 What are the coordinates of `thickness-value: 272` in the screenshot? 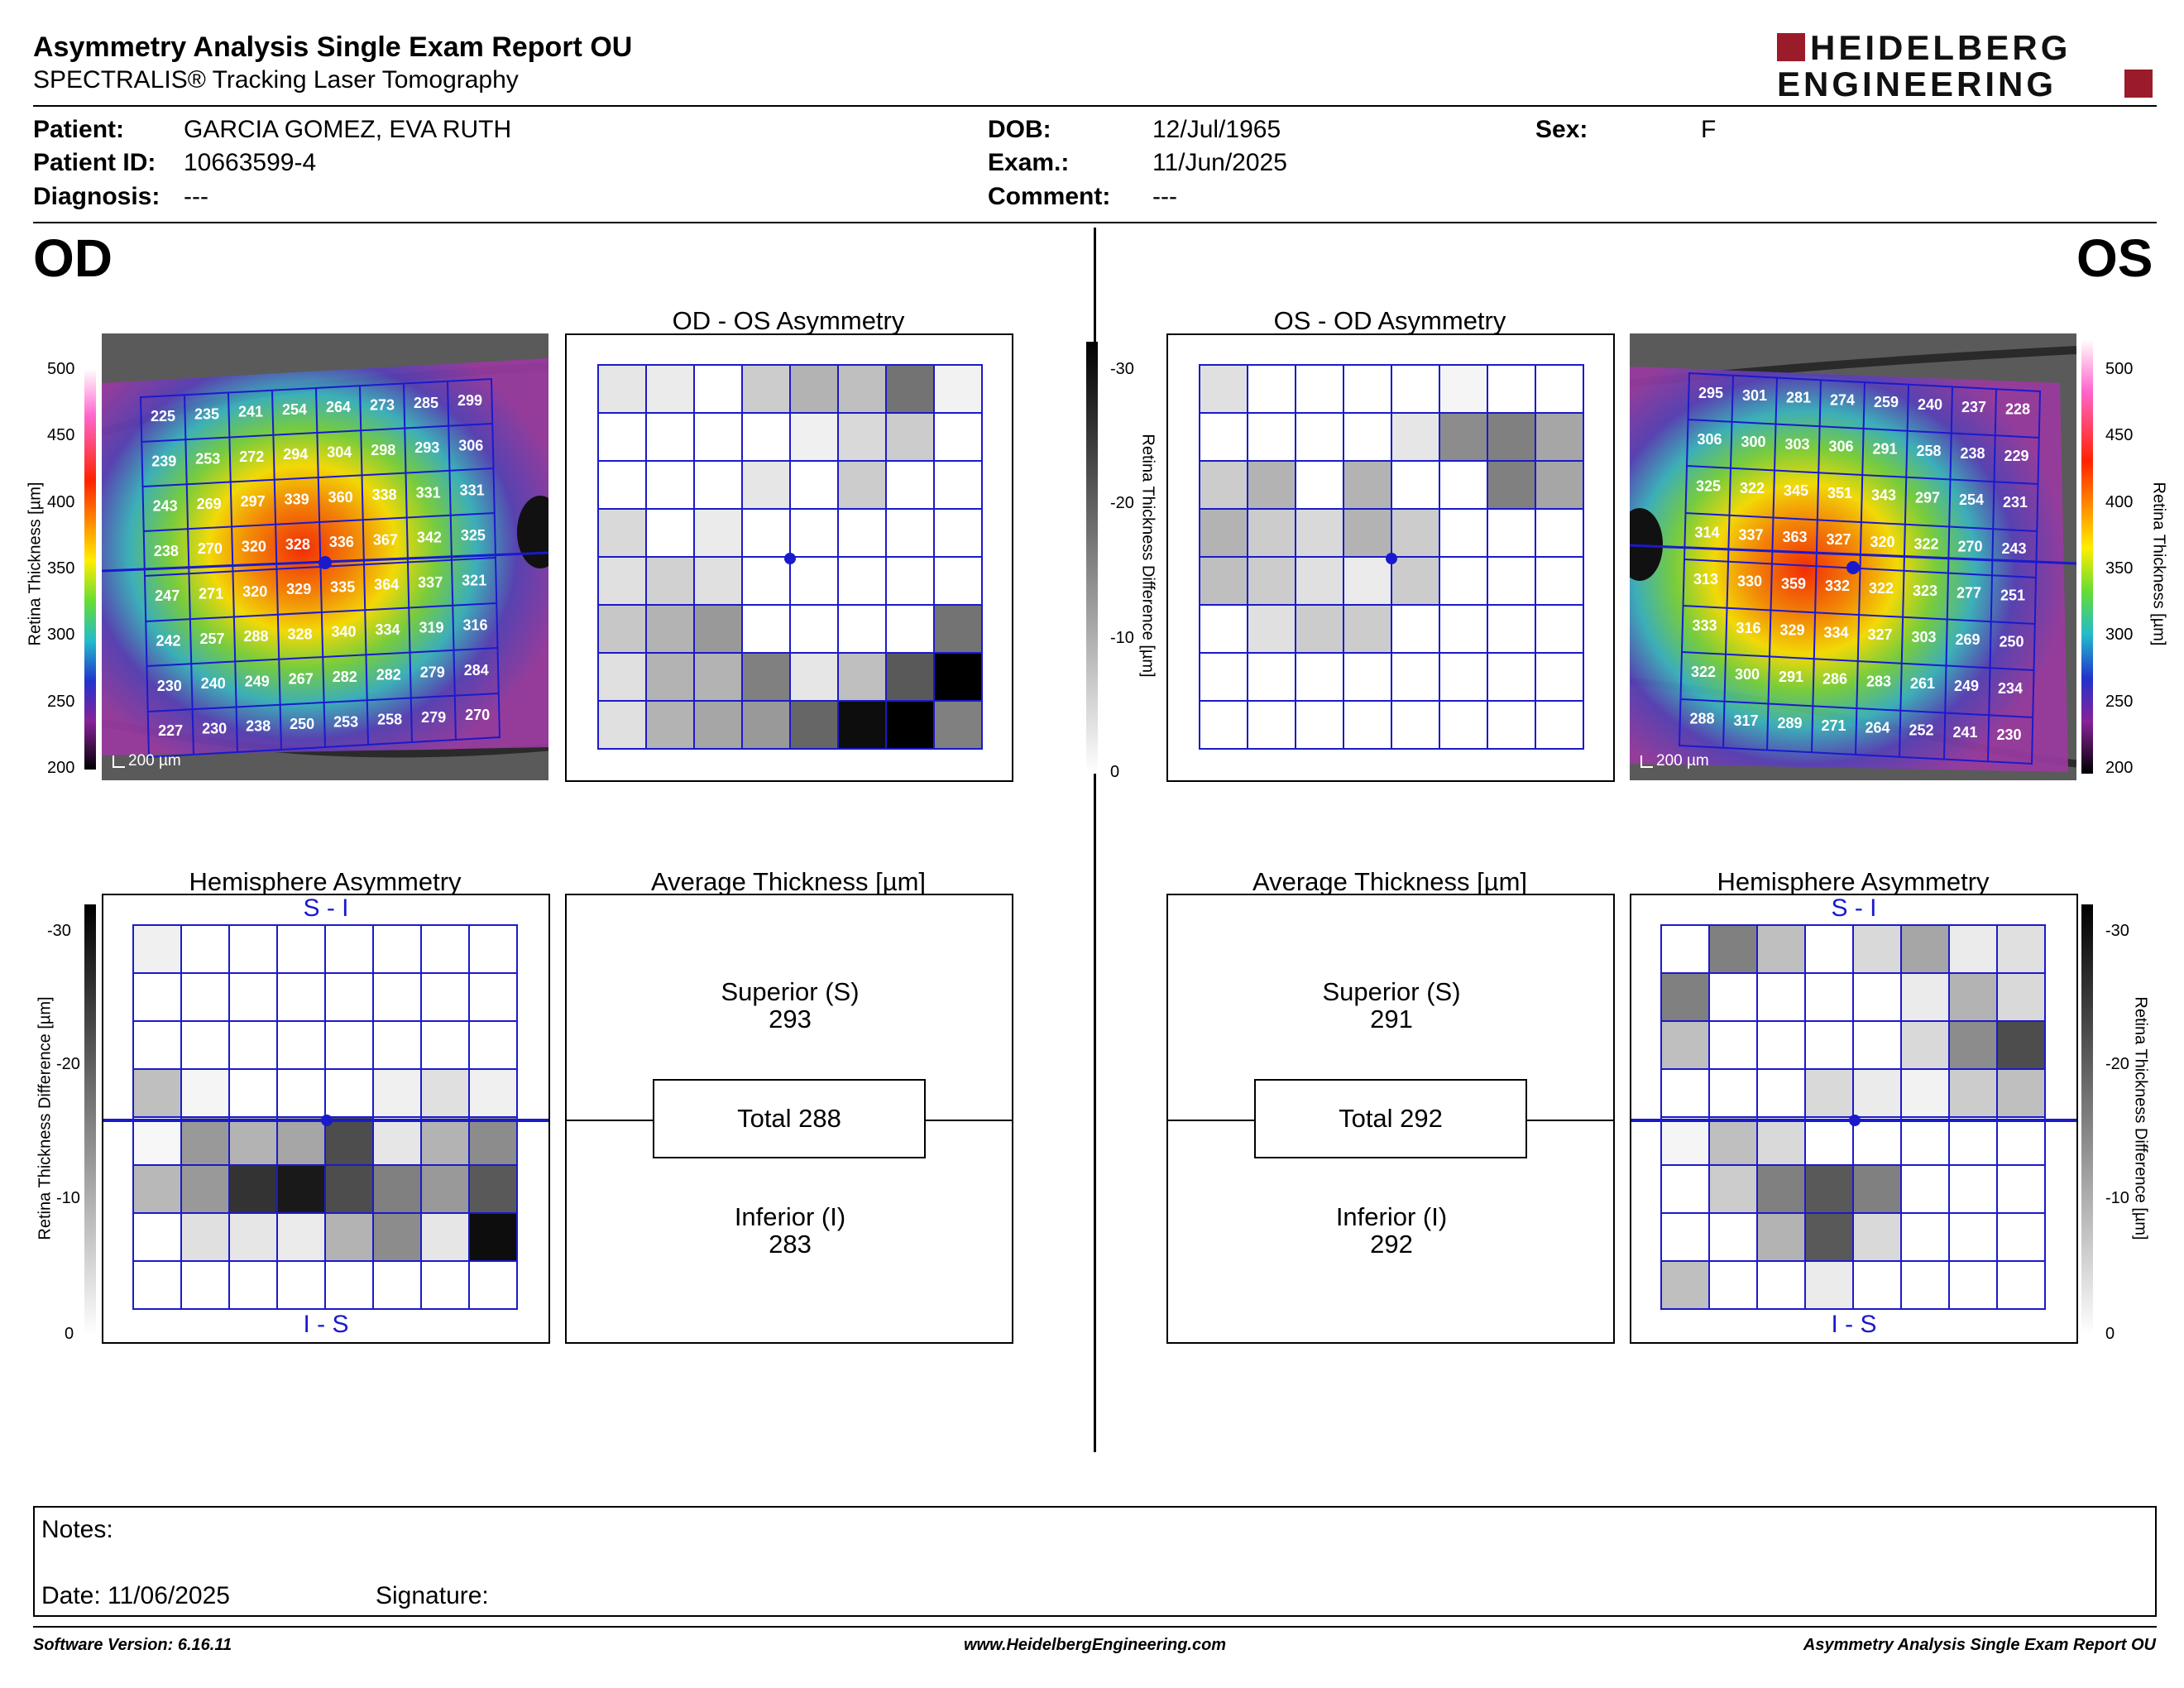 It's located at (251, 456).